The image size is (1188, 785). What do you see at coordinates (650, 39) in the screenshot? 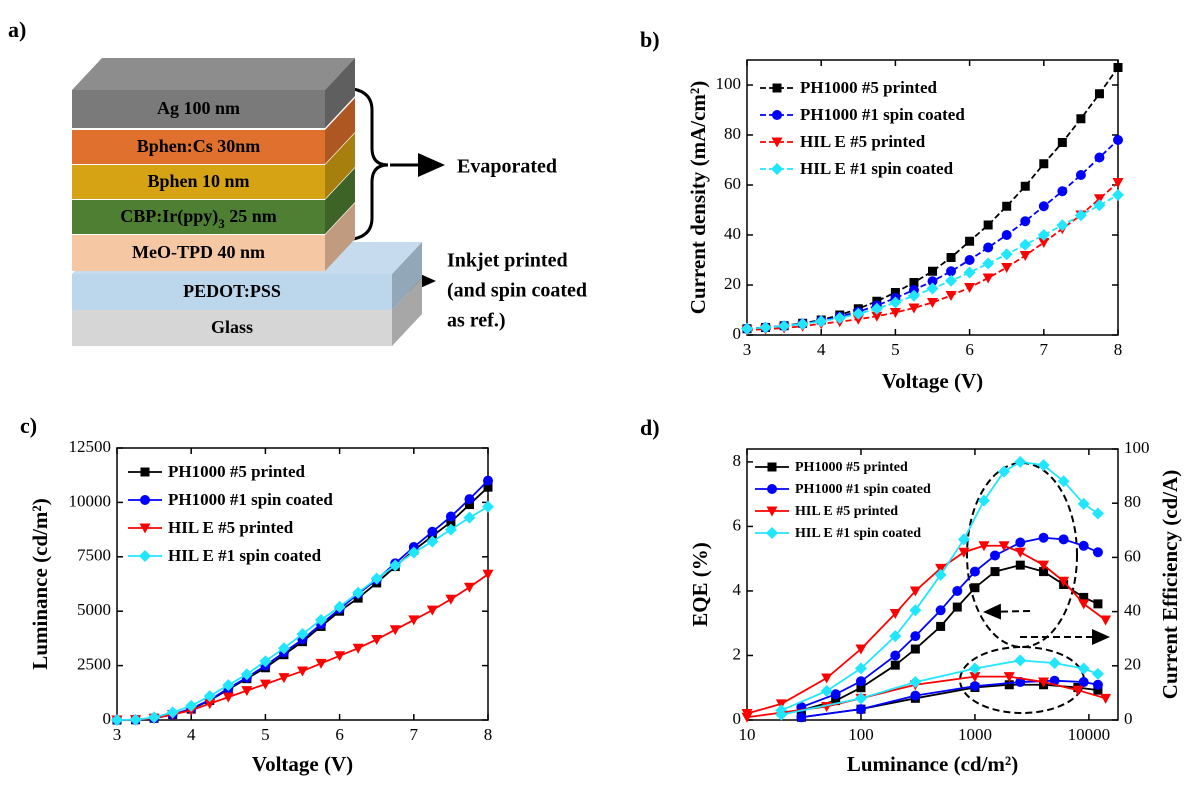
I see `panel-label: b)` at bounding box center [650, 39].